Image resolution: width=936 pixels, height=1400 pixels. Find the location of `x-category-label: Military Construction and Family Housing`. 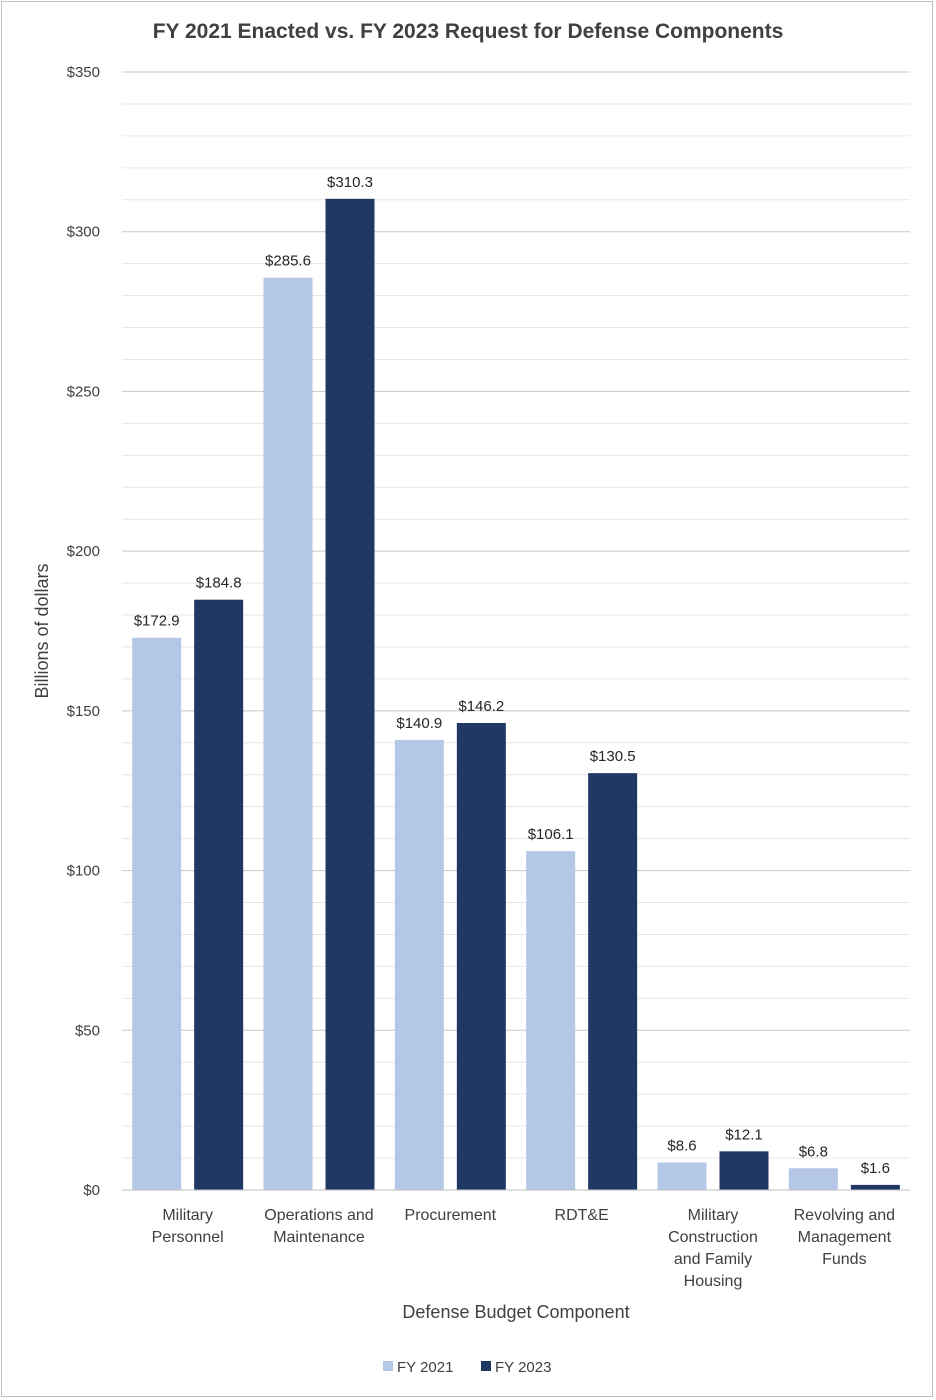

x-category-label: Military Construction and Family Housing is located at coordinates (713, 1248).